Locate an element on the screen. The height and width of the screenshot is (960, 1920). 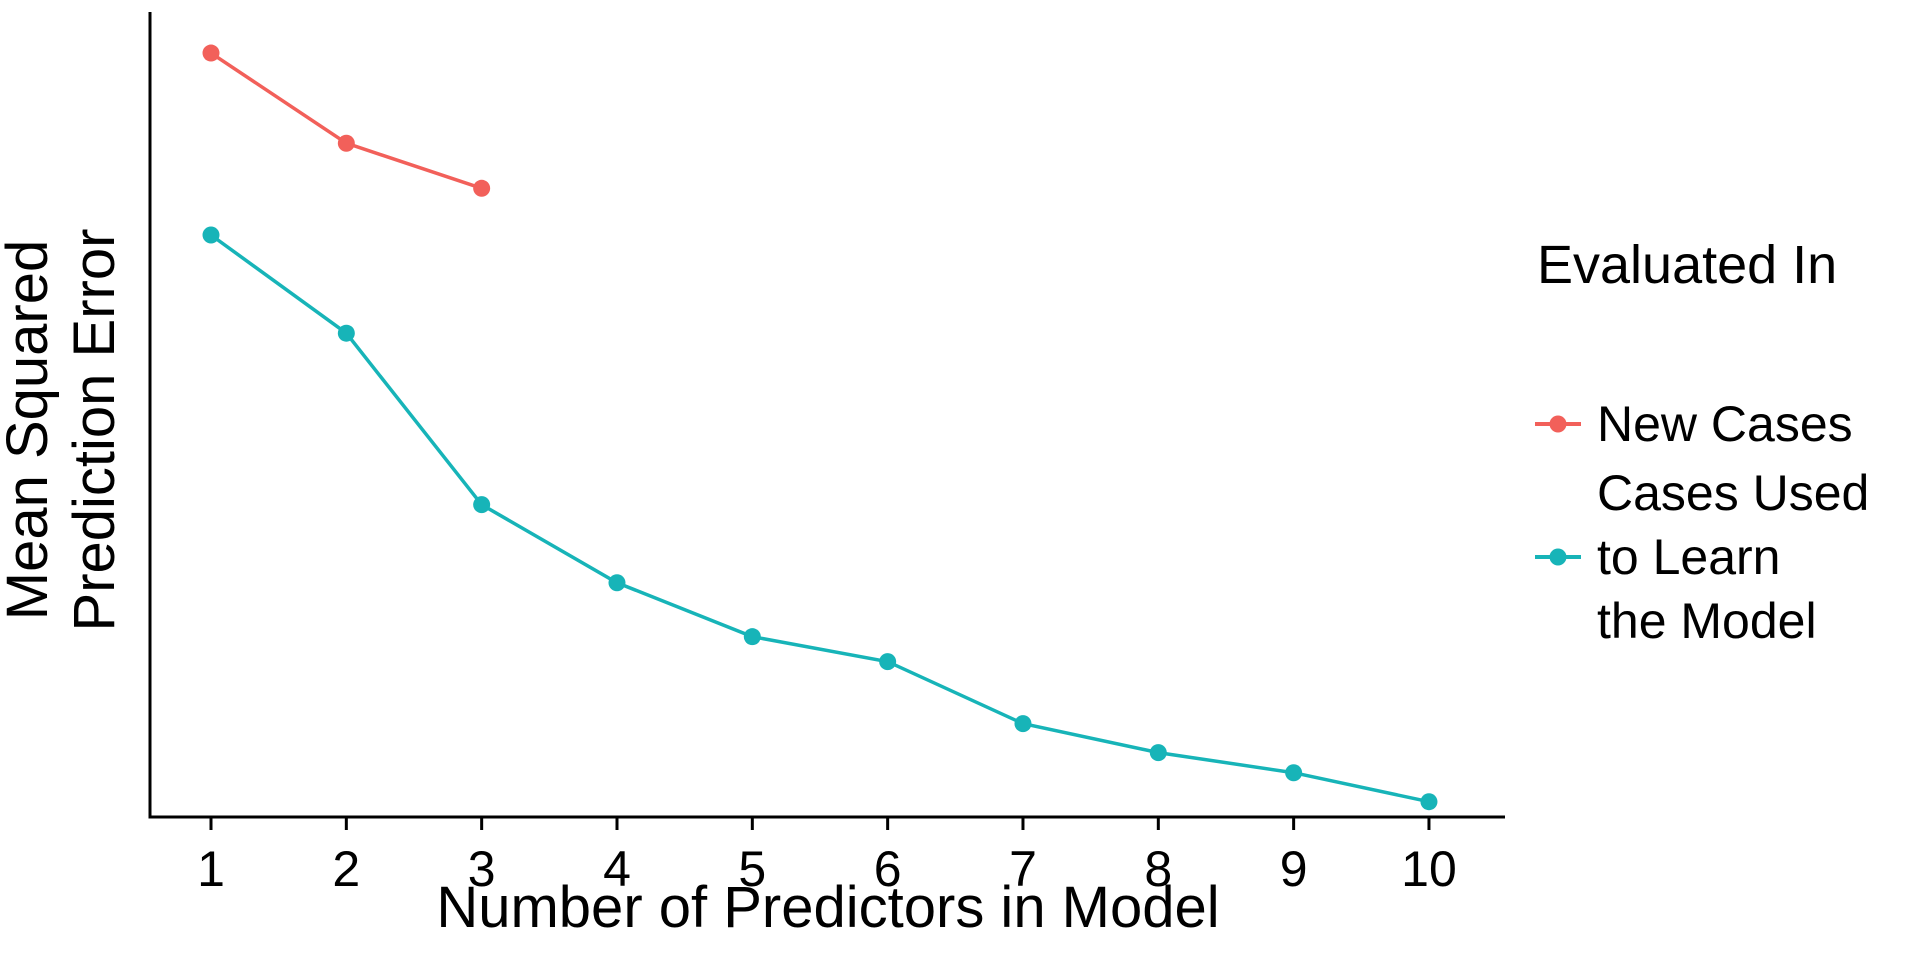
legend-label-cases-used: Cases Used to Learn the Model is located at coordinates (1733, 557).